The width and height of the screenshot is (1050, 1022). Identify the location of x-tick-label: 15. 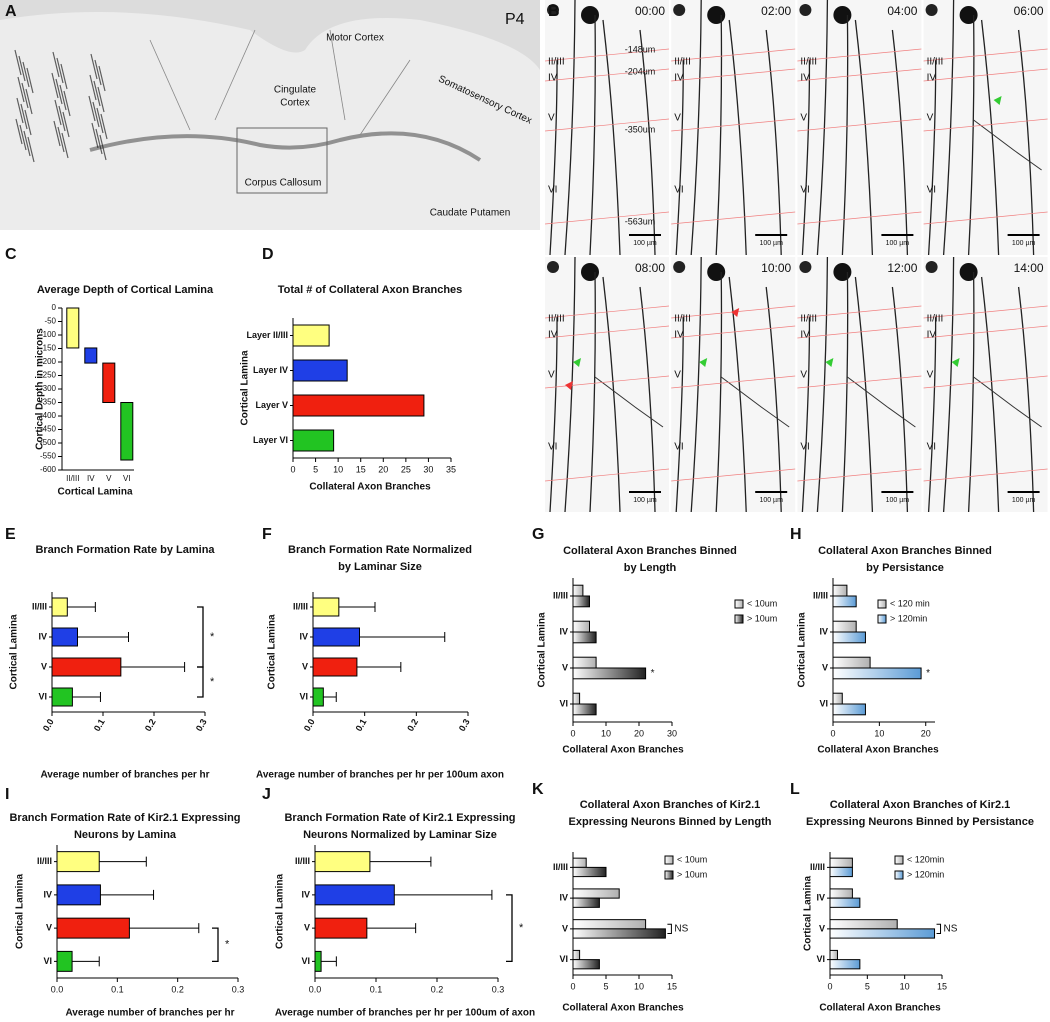
(942, 986).